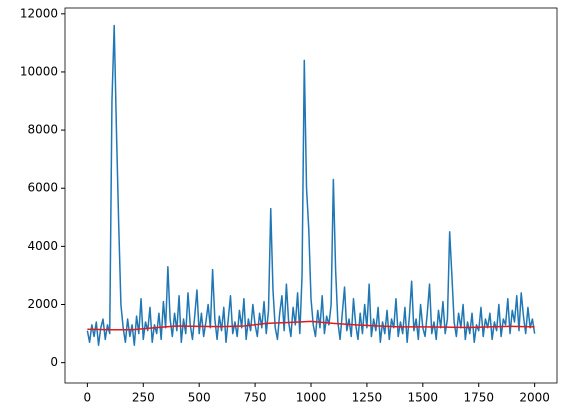 The width and height of the screenshot is (570, 413). I want to click on x-tick-label: 750, so click(255, 398).